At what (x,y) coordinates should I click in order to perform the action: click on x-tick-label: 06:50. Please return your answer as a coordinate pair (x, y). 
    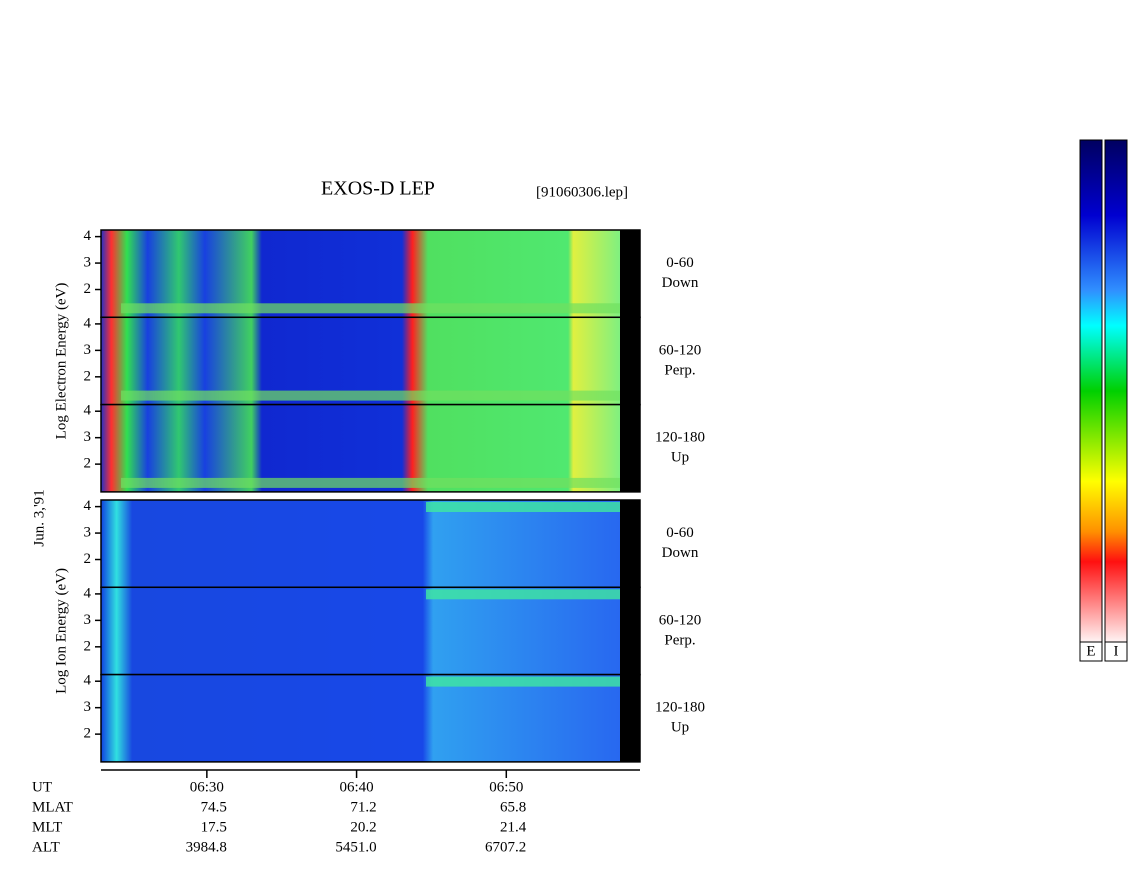
    Looking at the image, I should click on (506, 787).